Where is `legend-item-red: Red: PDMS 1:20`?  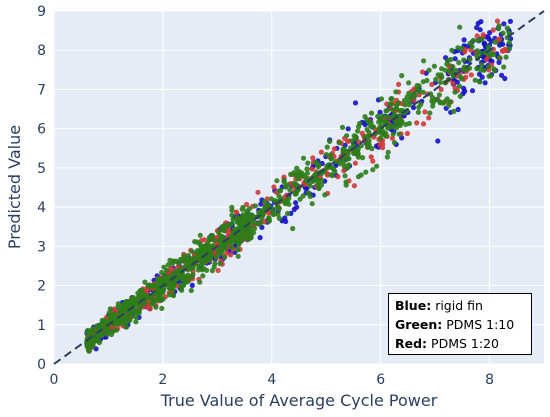
legend-item-red: Red: PDMS 1:20 is located at coordinates (460, 343).